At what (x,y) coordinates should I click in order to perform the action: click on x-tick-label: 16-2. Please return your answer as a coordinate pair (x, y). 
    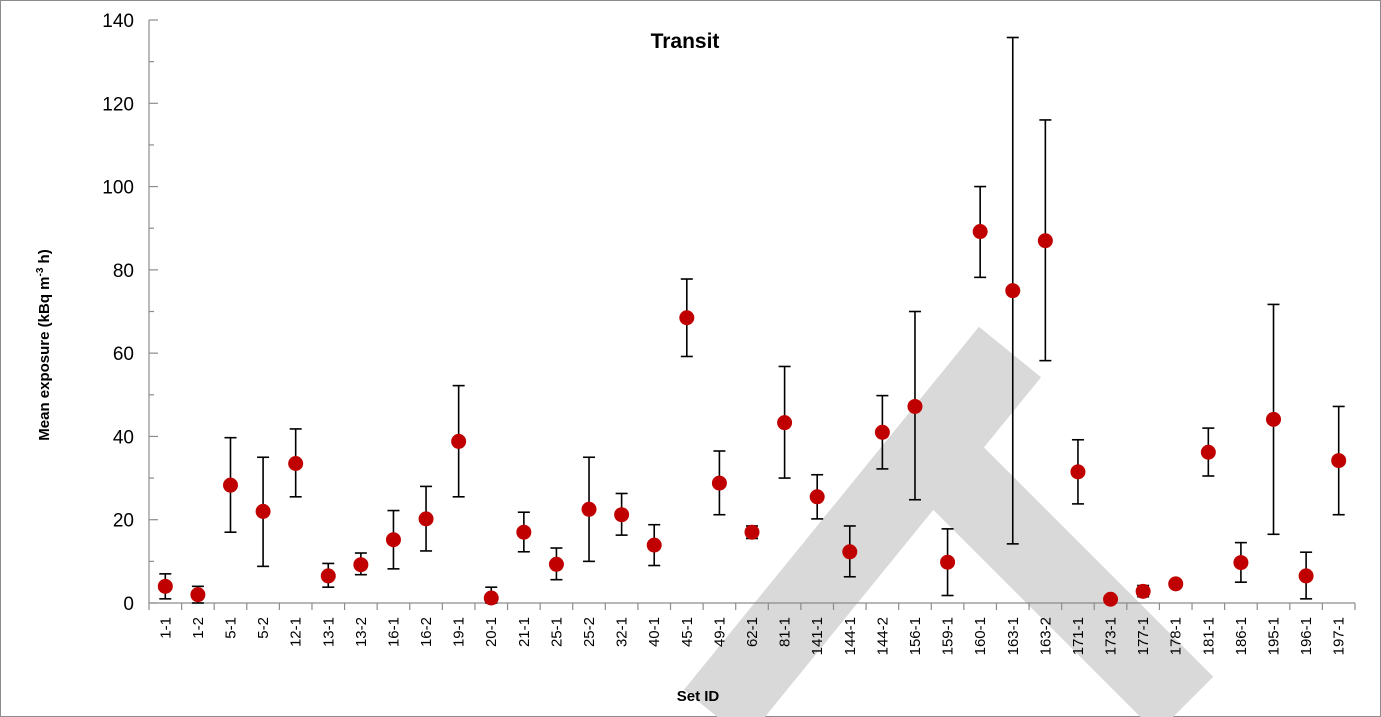
    Looking at the image, I should click on (426, 632).